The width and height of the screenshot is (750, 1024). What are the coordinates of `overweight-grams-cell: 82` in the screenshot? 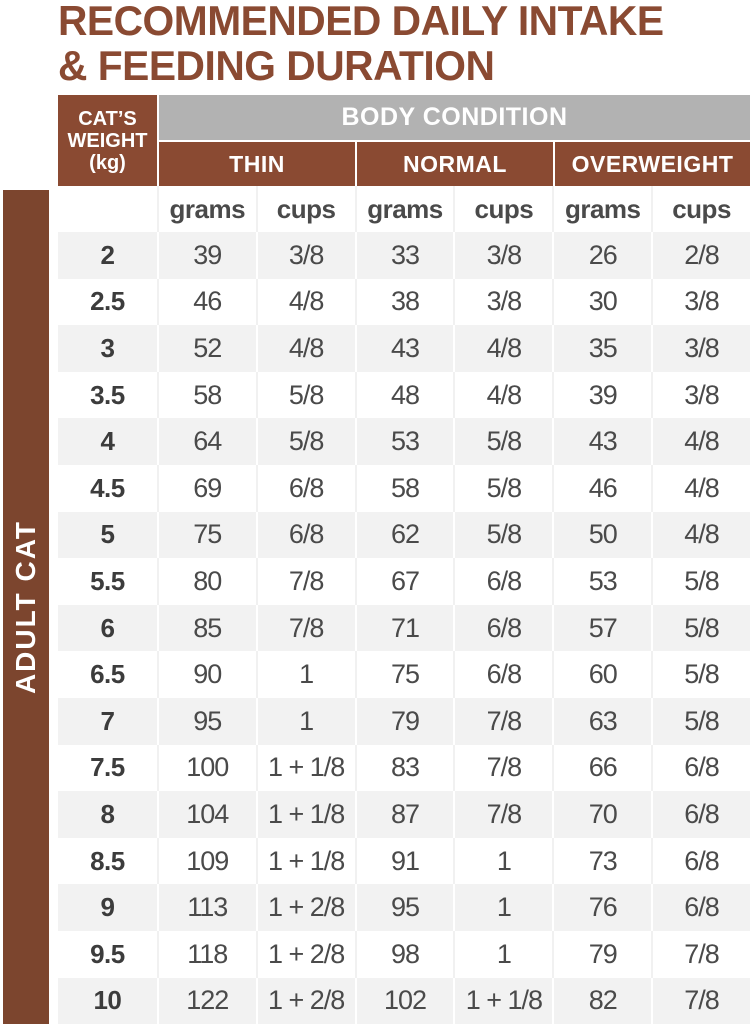 It's located at (601, 1000).